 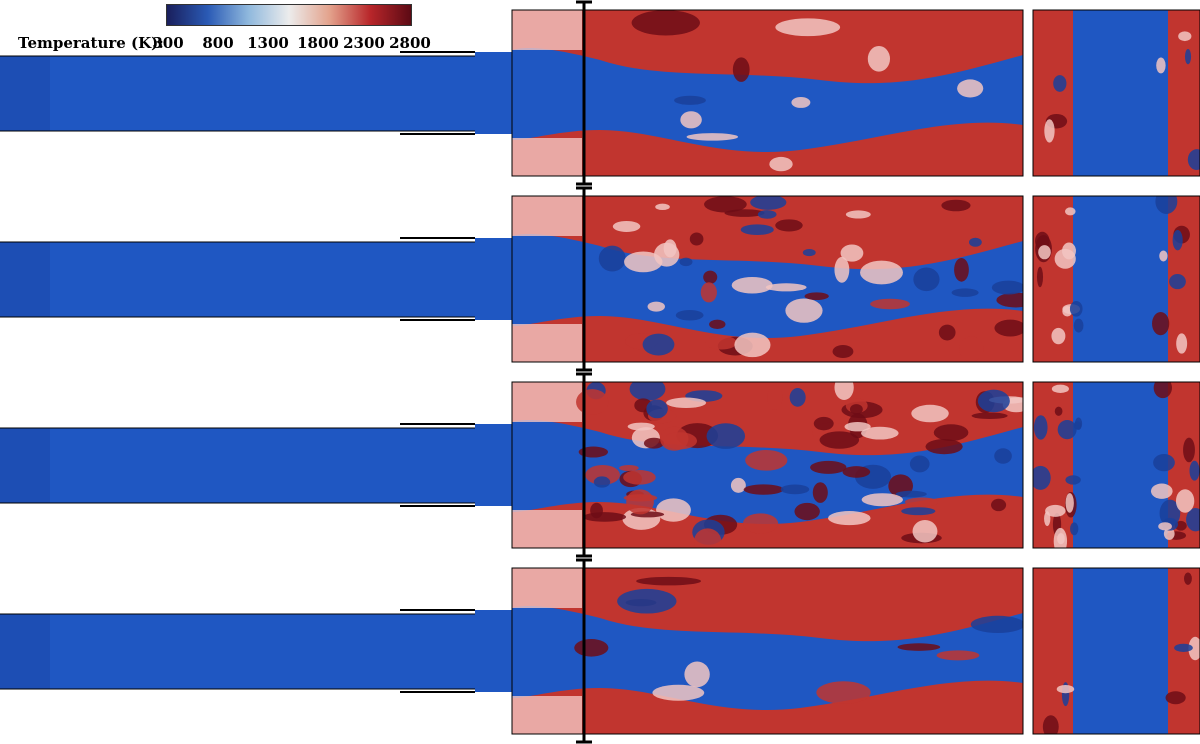 What do you see at coordinates (318, 43) in the screenshot?
I see `colorbar-tick-1800: 1800` at bounding box center [318, 43].